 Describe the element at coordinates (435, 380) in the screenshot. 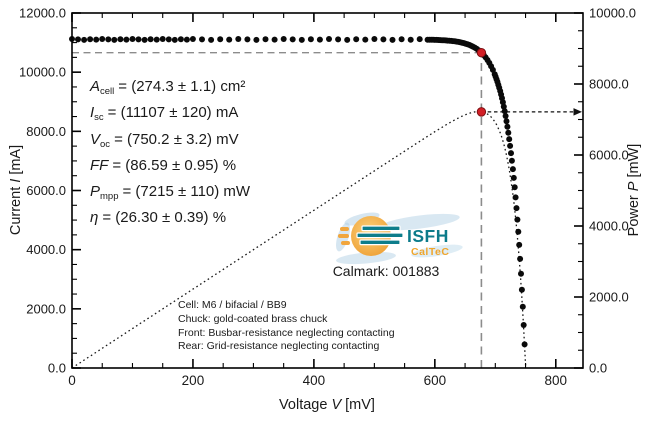

I see `svg-text: 600` at that location.